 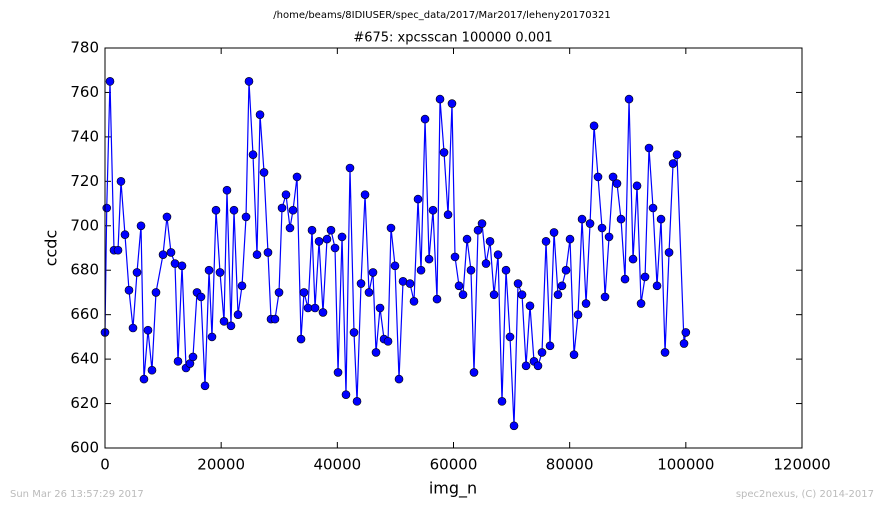 What do you see at coordinates (84, 225) in the screenshot?
I see `y-tick-label: 700` at bounding box center [84, 225].